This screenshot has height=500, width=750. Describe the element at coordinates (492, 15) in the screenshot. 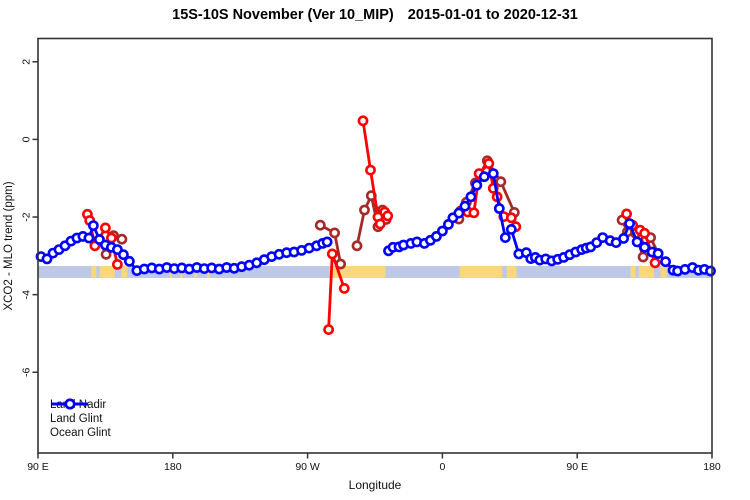

I see `plot-title-daterange: 2015-01-01 to 2020-12-31` at that location.